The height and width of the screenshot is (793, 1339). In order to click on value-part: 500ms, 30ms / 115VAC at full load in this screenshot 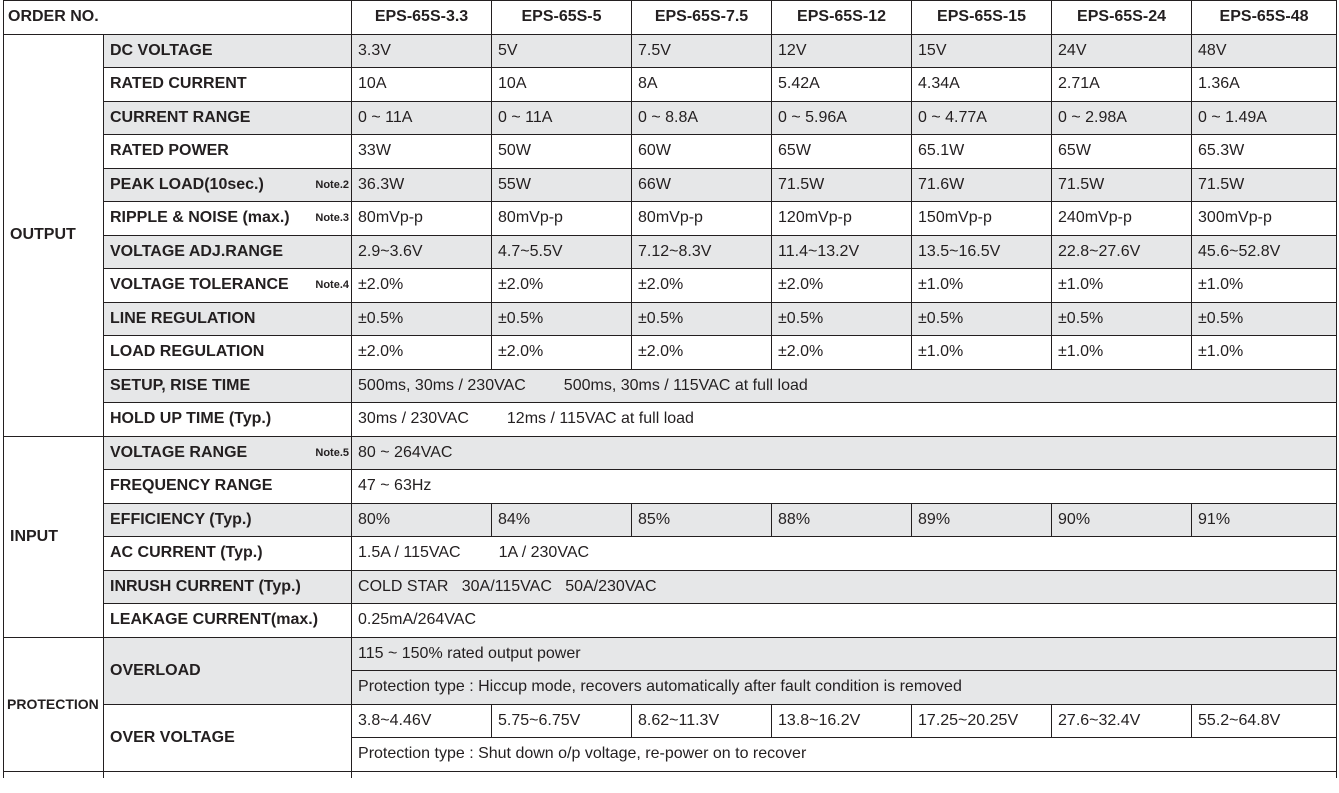, I will do `click(685, 385)`.